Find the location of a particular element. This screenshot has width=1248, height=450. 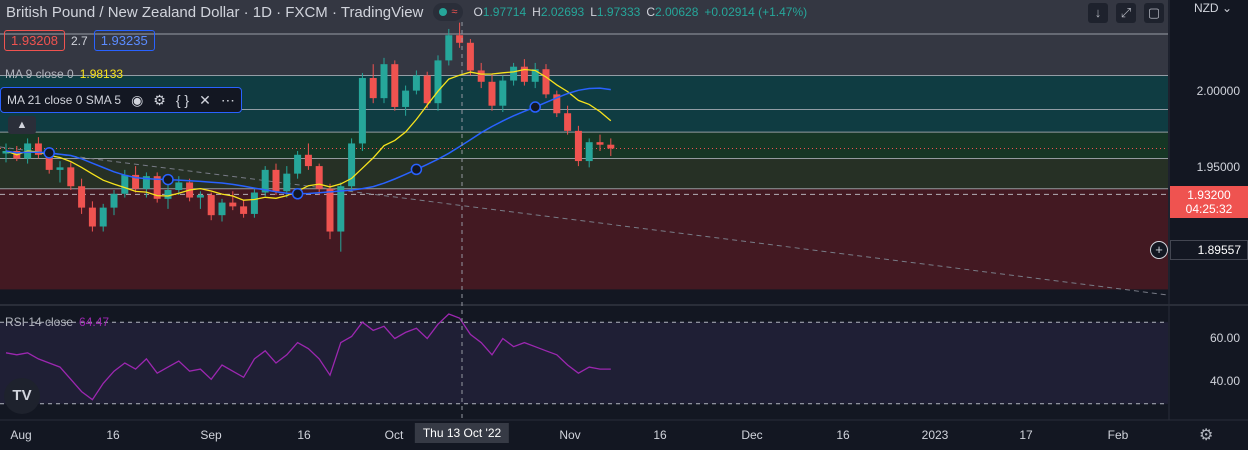

change-readout: +0.02914 (+1.47%) is located at coordinates (756, 12).